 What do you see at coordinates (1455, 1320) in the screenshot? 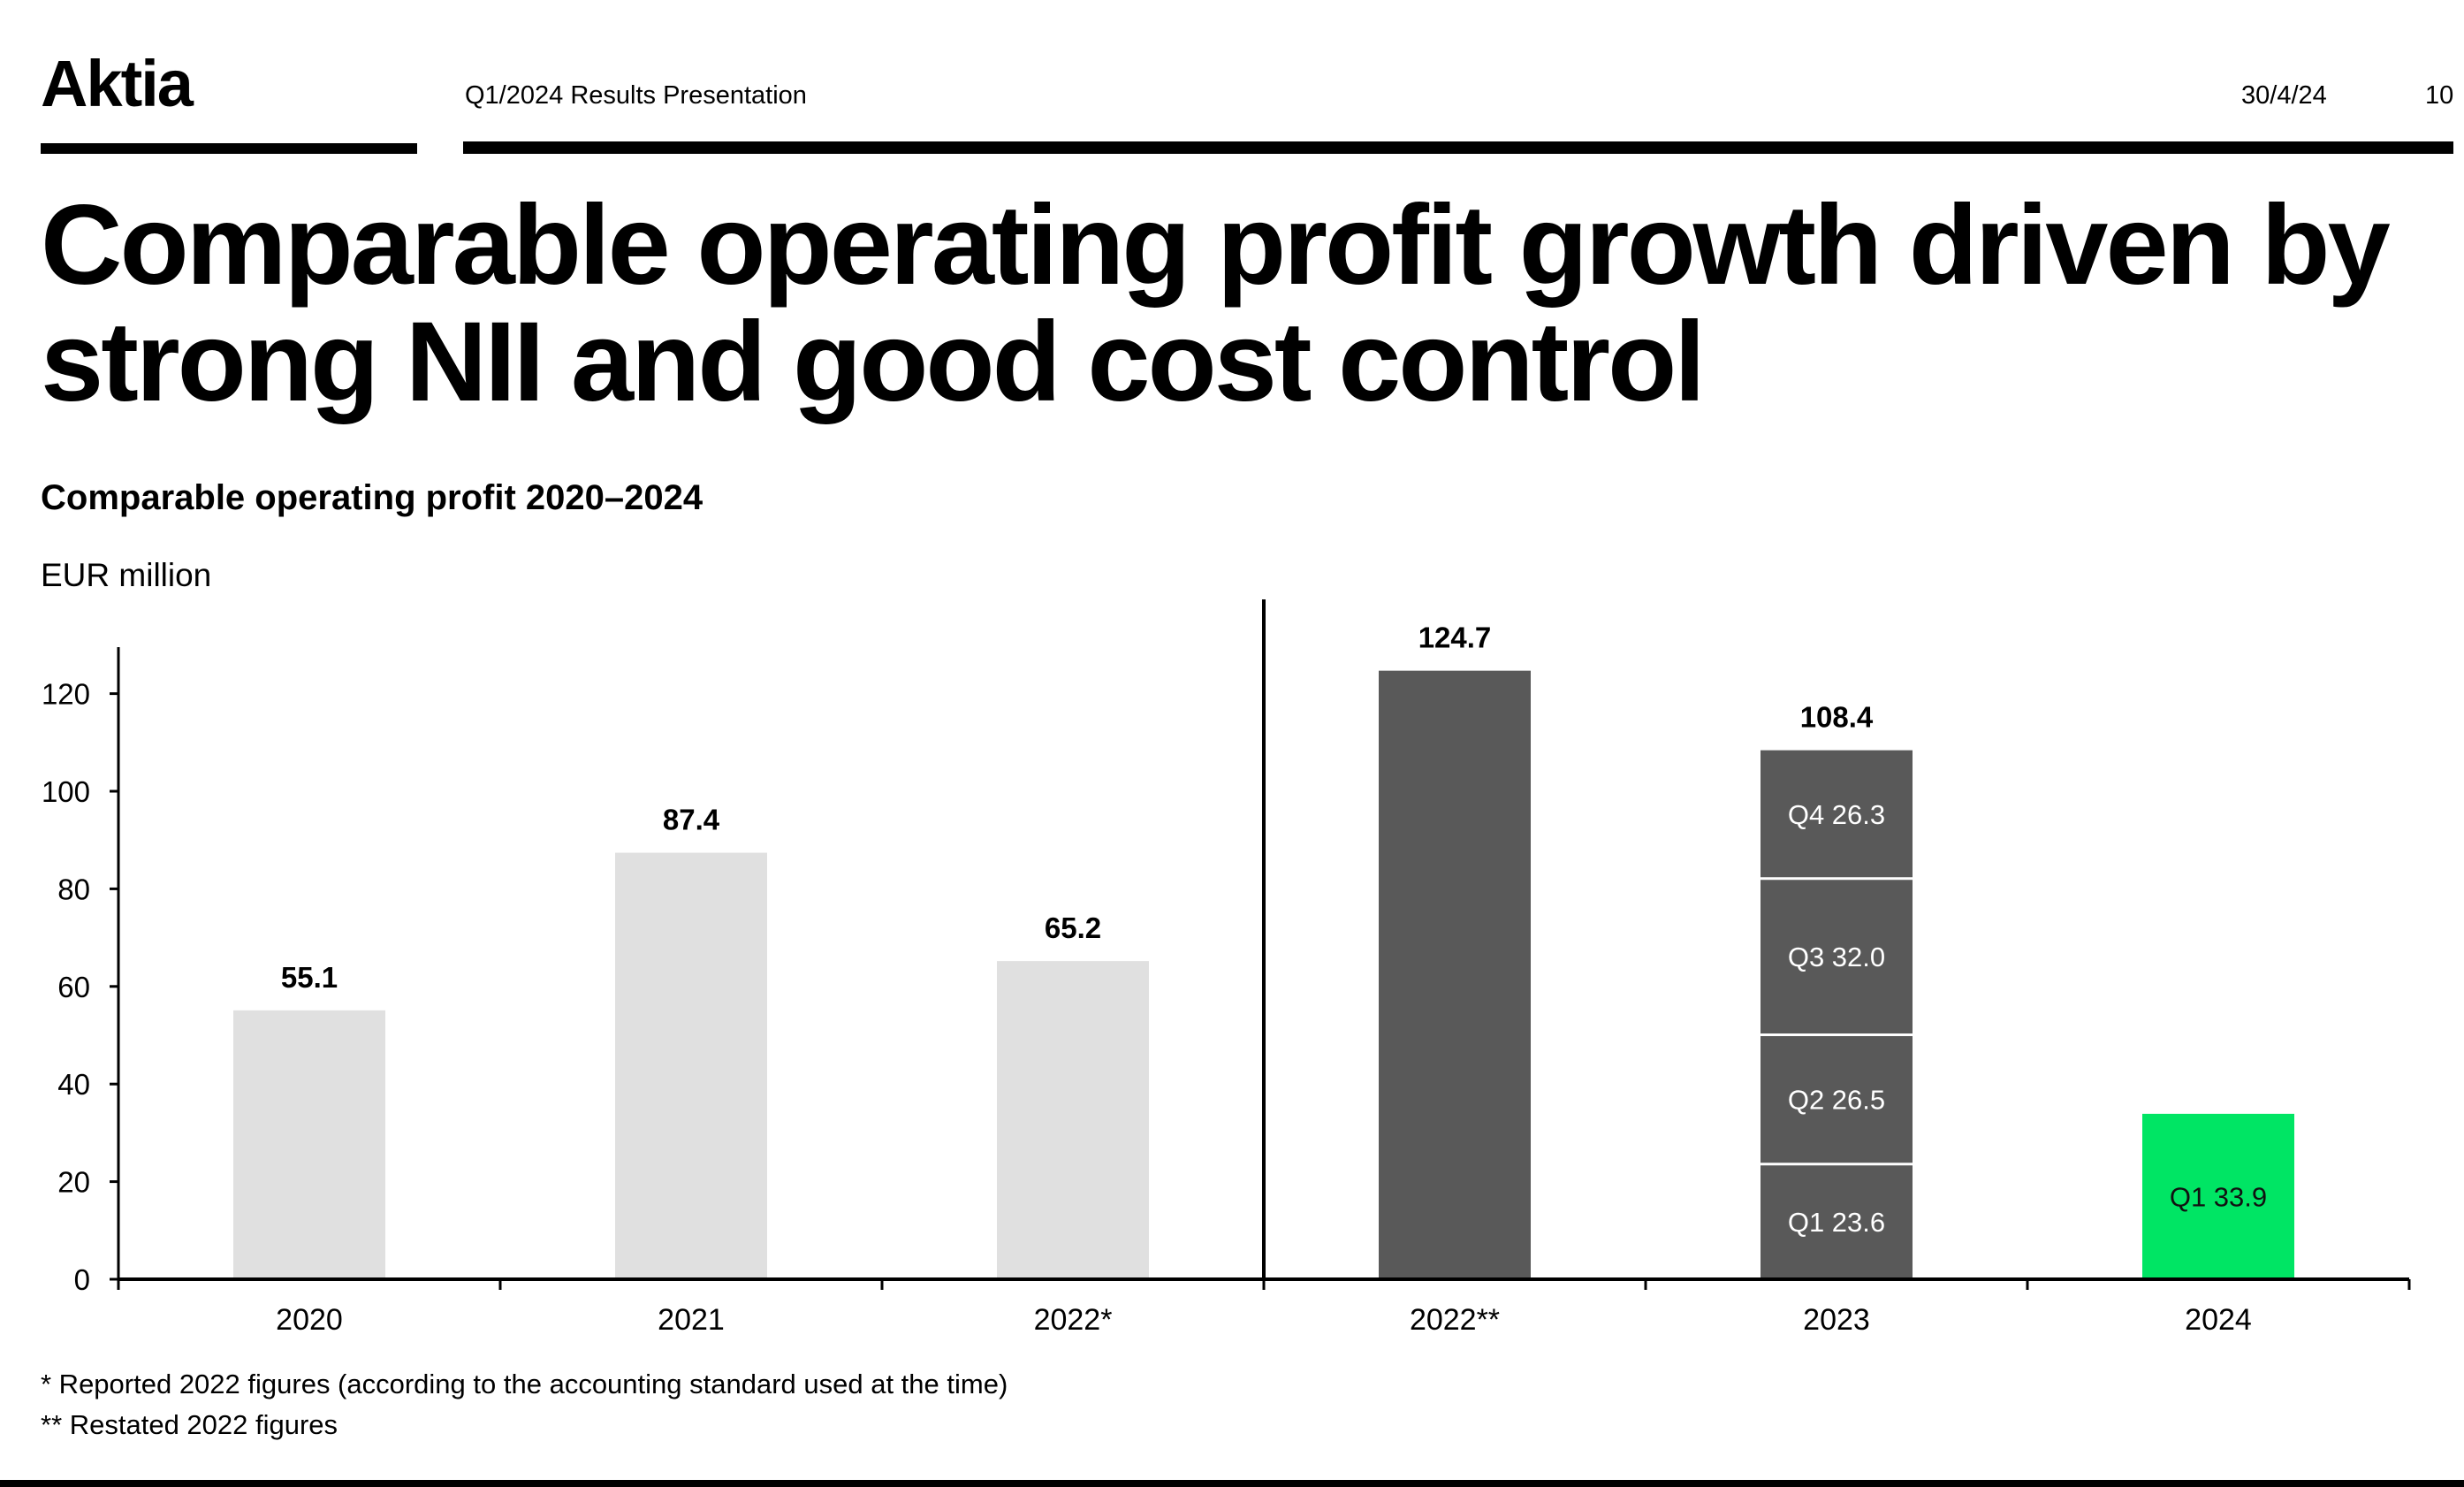
I see `x-tick-label-2022ss: 2022**` at bounding box center [1455, 1320].